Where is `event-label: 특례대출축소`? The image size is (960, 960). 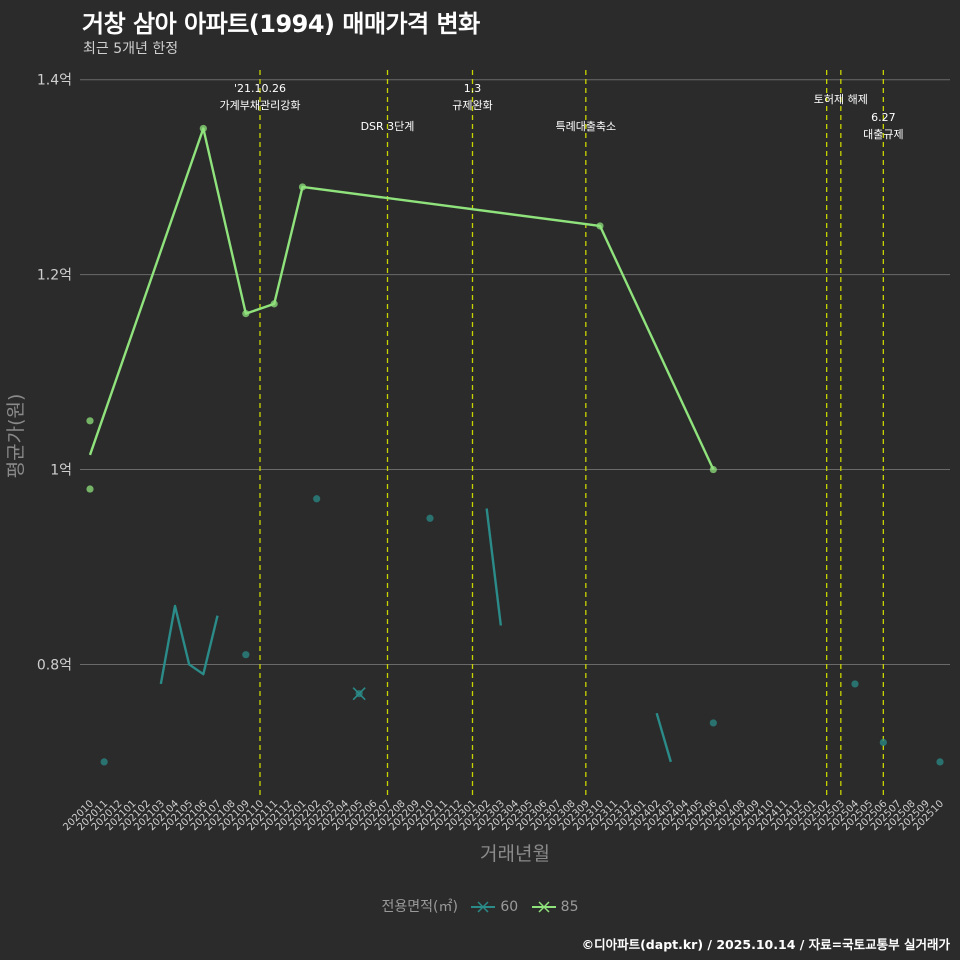
event-label: 특례대출축소 is located at coordinates (585, 126).